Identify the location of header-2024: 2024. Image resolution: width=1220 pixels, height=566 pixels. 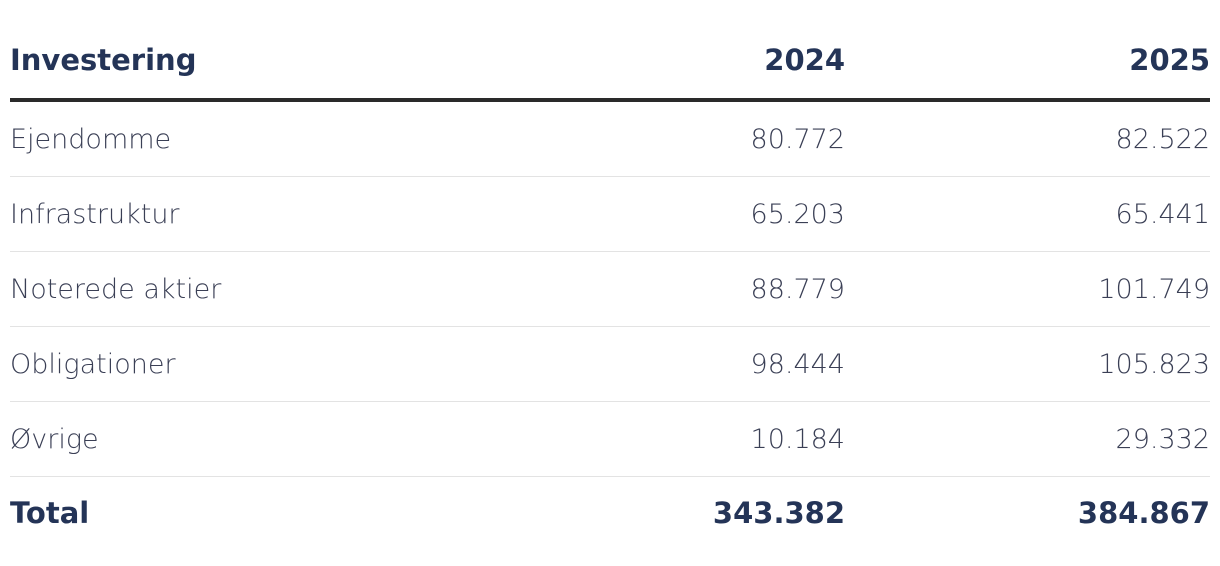
(804, 60).